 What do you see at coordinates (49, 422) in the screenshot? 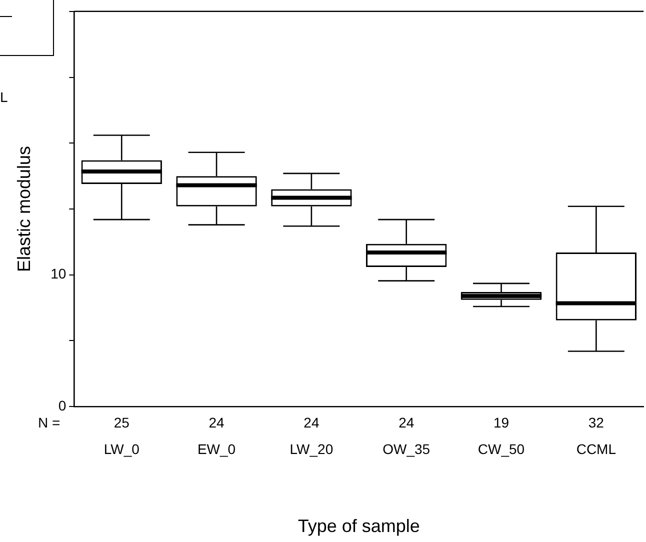
I see `text: N =` at bounding box center [49, 422].